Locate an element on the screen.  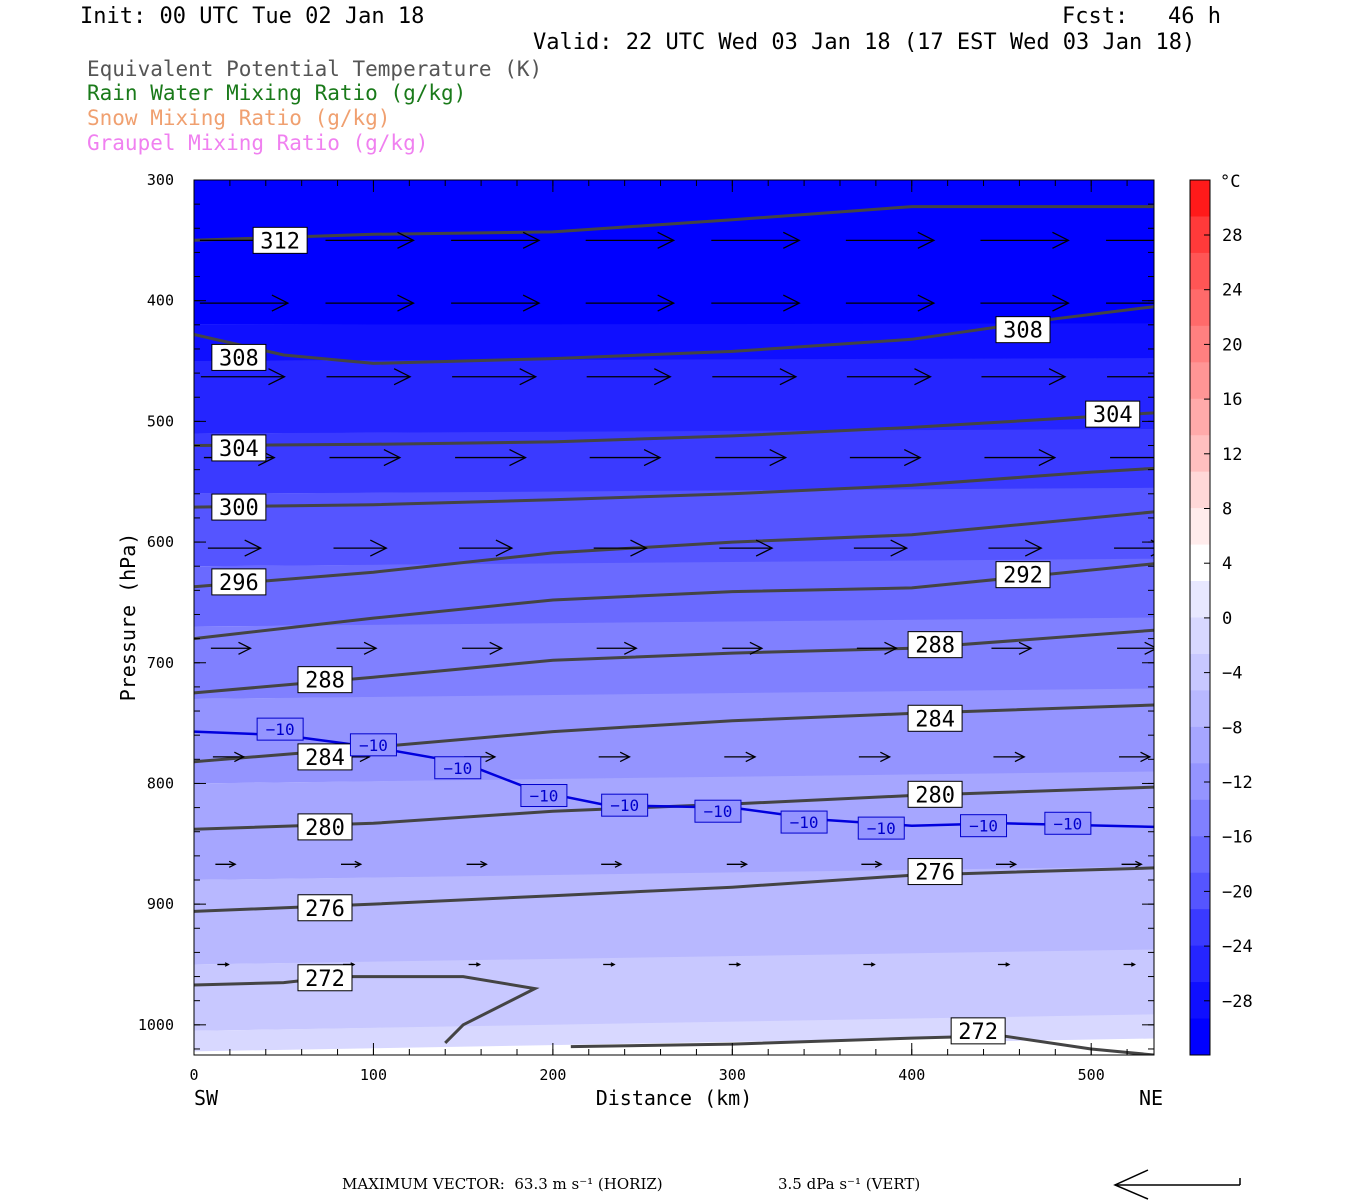
theta-e-label: 288 is located at coordinates (325, 681).